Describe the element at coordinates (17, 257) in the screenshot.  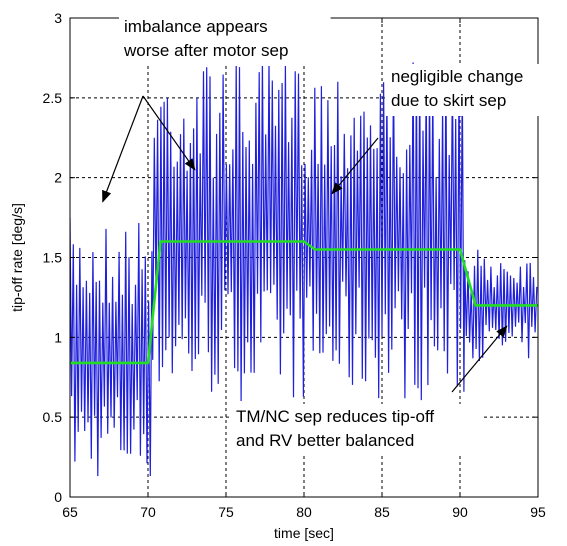
I see `y-axis-label: tip-off rate [deg/s]` at that location.